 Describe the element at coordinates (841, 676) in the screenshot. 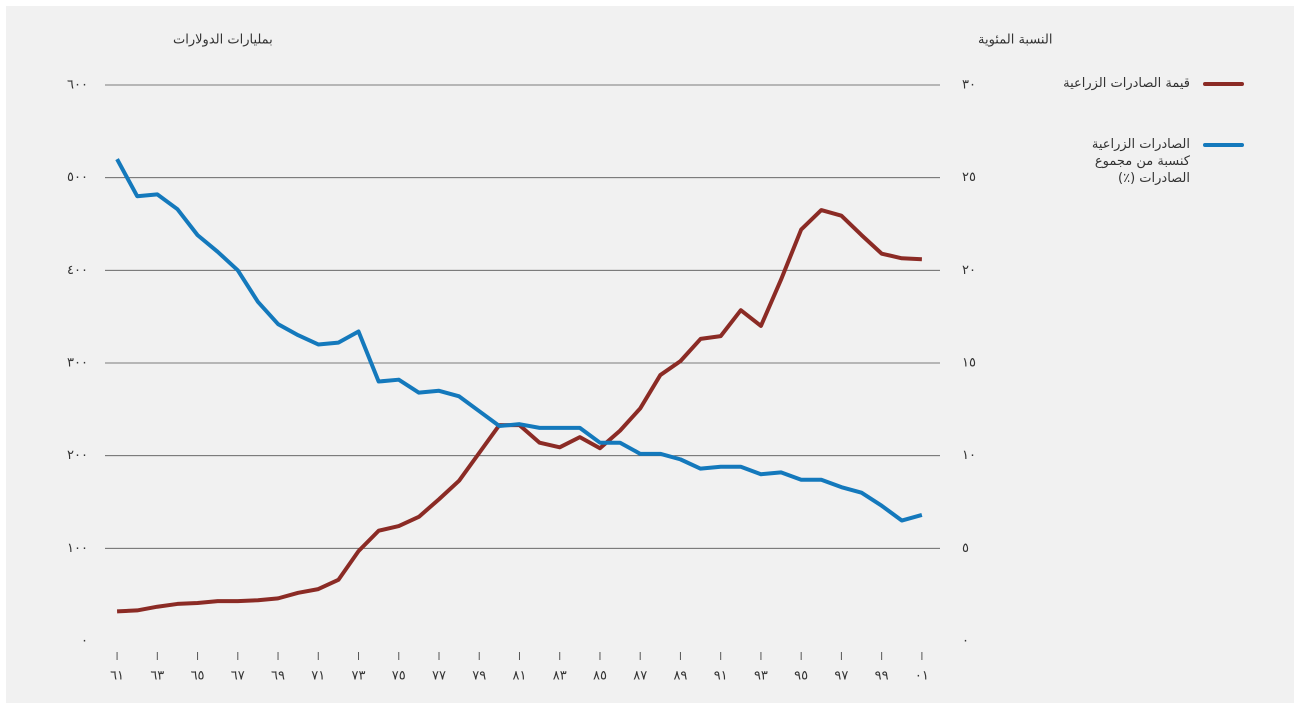

I see `x-tick-label: ٩٧` at that location.